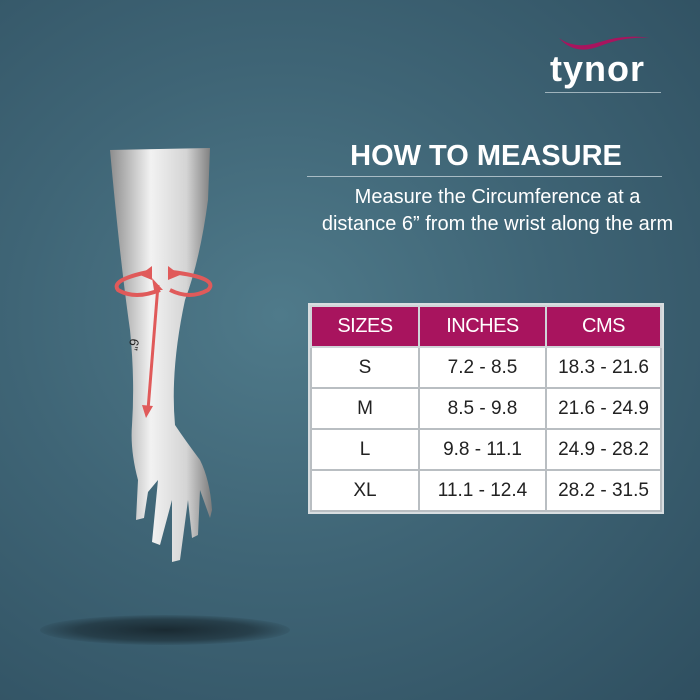 This screenshot has height=700, width=700. I want to click on table-row: XL 11.1 - 12.4 28.2 - 31.5, so click(486, 490).